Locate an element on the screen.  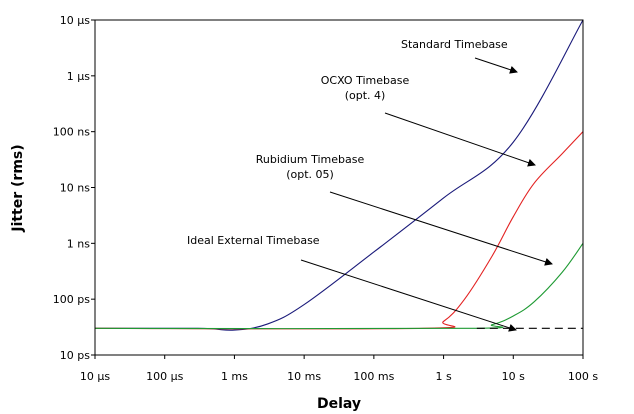
annotation-standard-timebase-label: Standard Timebase is located at coordinates (454, 44).